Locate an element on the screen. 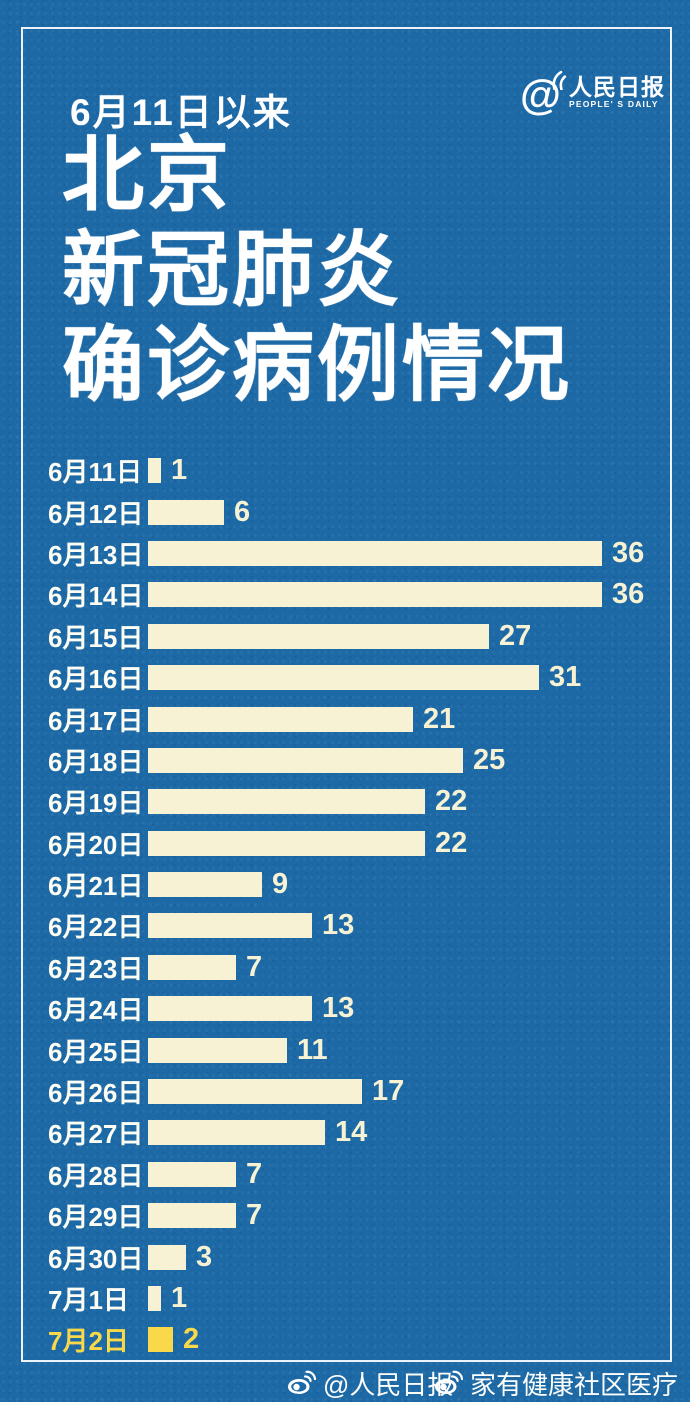 The image size is (690, 1402). bar-date-label: 6月18日 is located at coordinates (96, 761).